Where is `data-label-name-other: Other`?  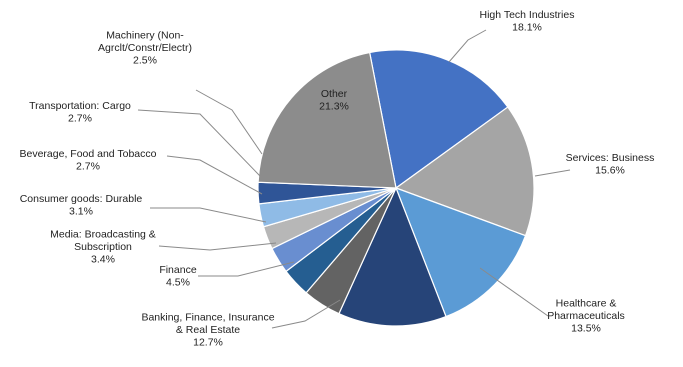 data-label-name-other: Other is located at coordinates (334, 94).